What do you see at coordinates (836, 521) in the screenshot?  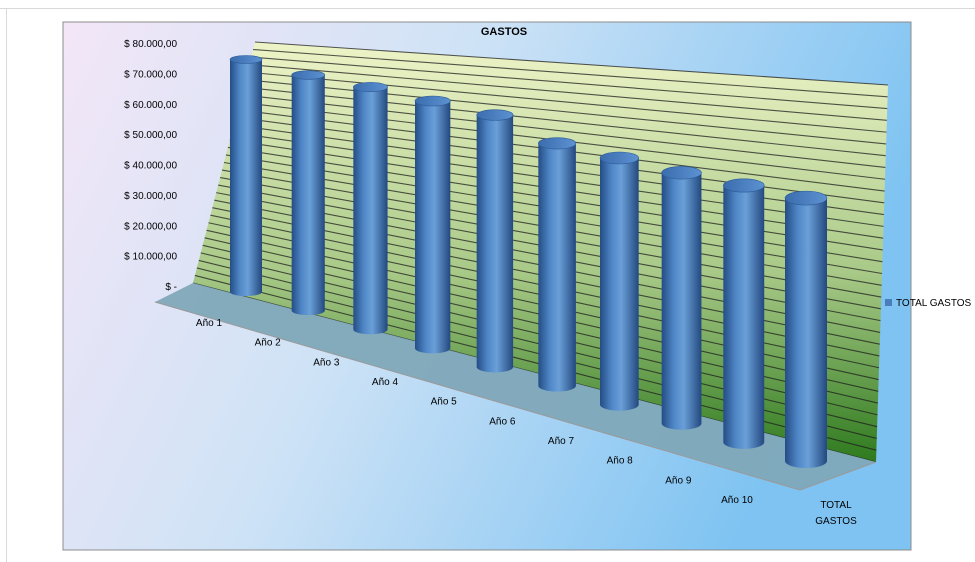 I see `depth-axis-label-line2: GASTOS` at bounding box center [836, 521].